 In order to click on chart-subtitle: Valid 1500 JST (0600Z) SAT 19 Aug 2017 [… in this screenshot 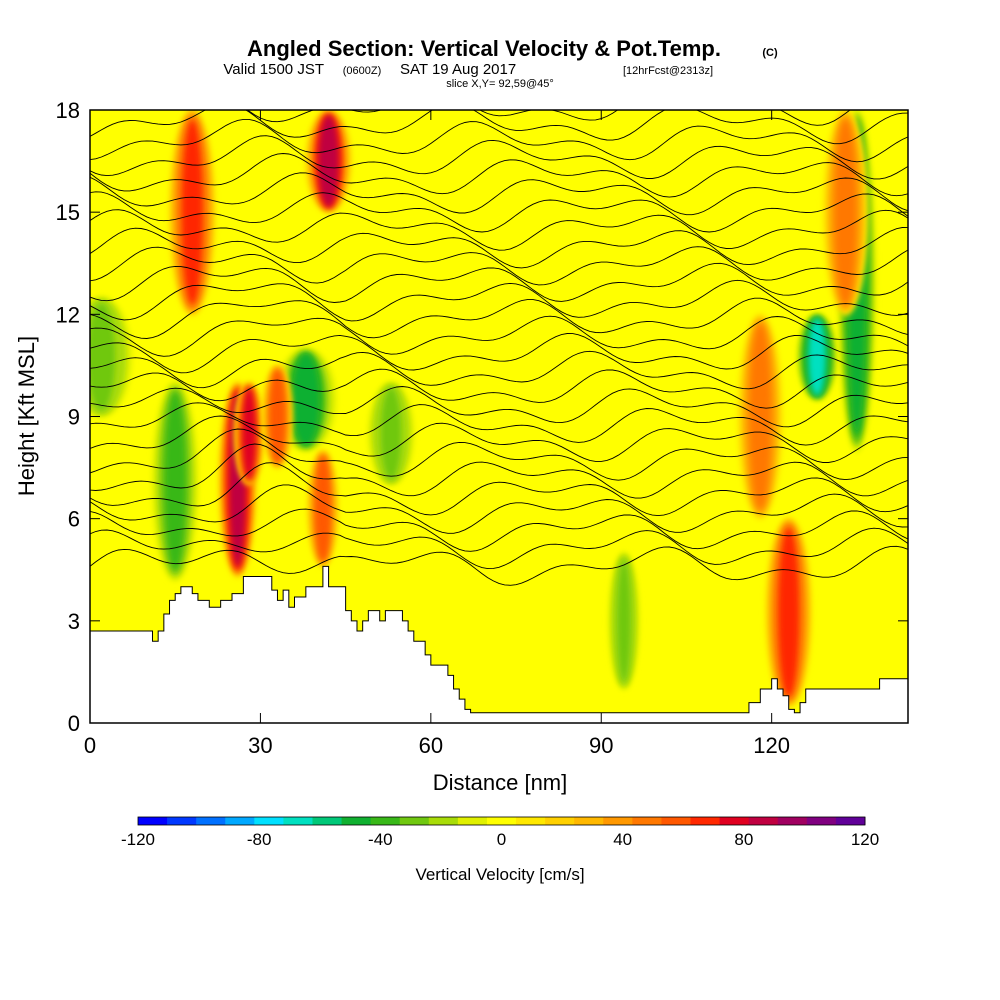, I will do `click(468, 69)`.